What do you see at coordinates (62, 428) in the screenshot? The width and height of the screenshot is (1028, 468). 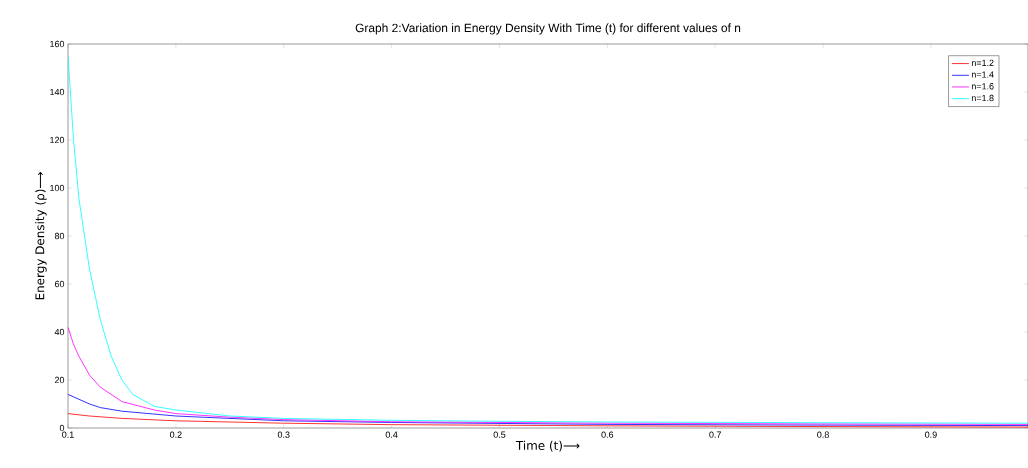 I see `y-tick-label: 0` at bounding box center [62, 428].